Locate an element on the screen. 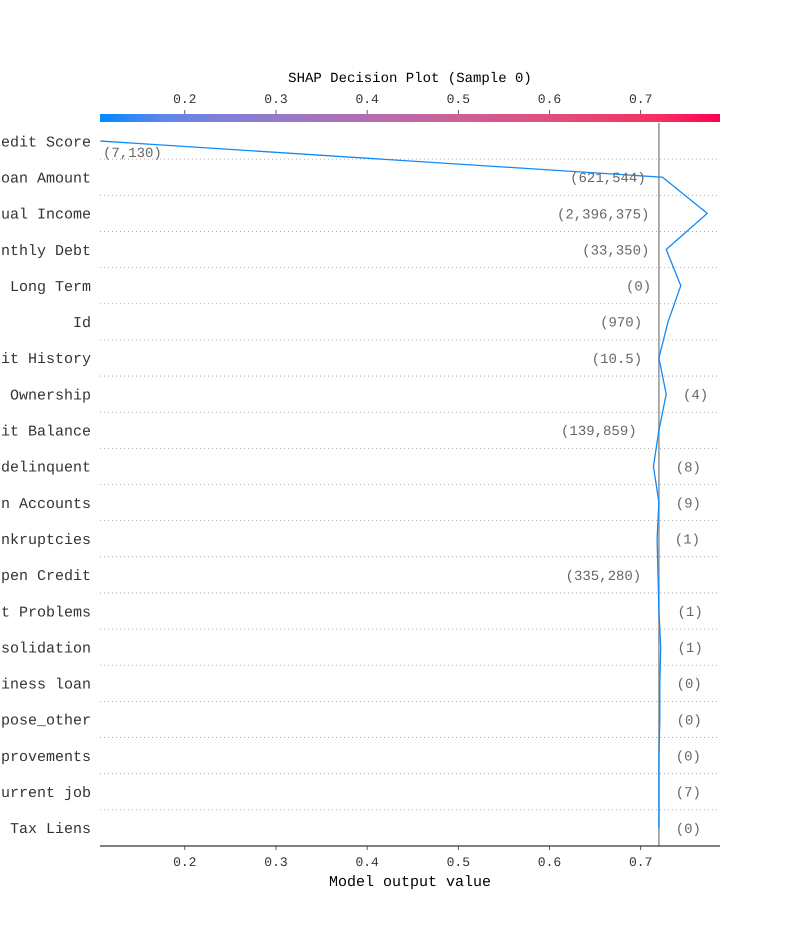 The width and height of the screenshot is (800, 950). y-tick-label: Id is located at coordinates (81, 323).